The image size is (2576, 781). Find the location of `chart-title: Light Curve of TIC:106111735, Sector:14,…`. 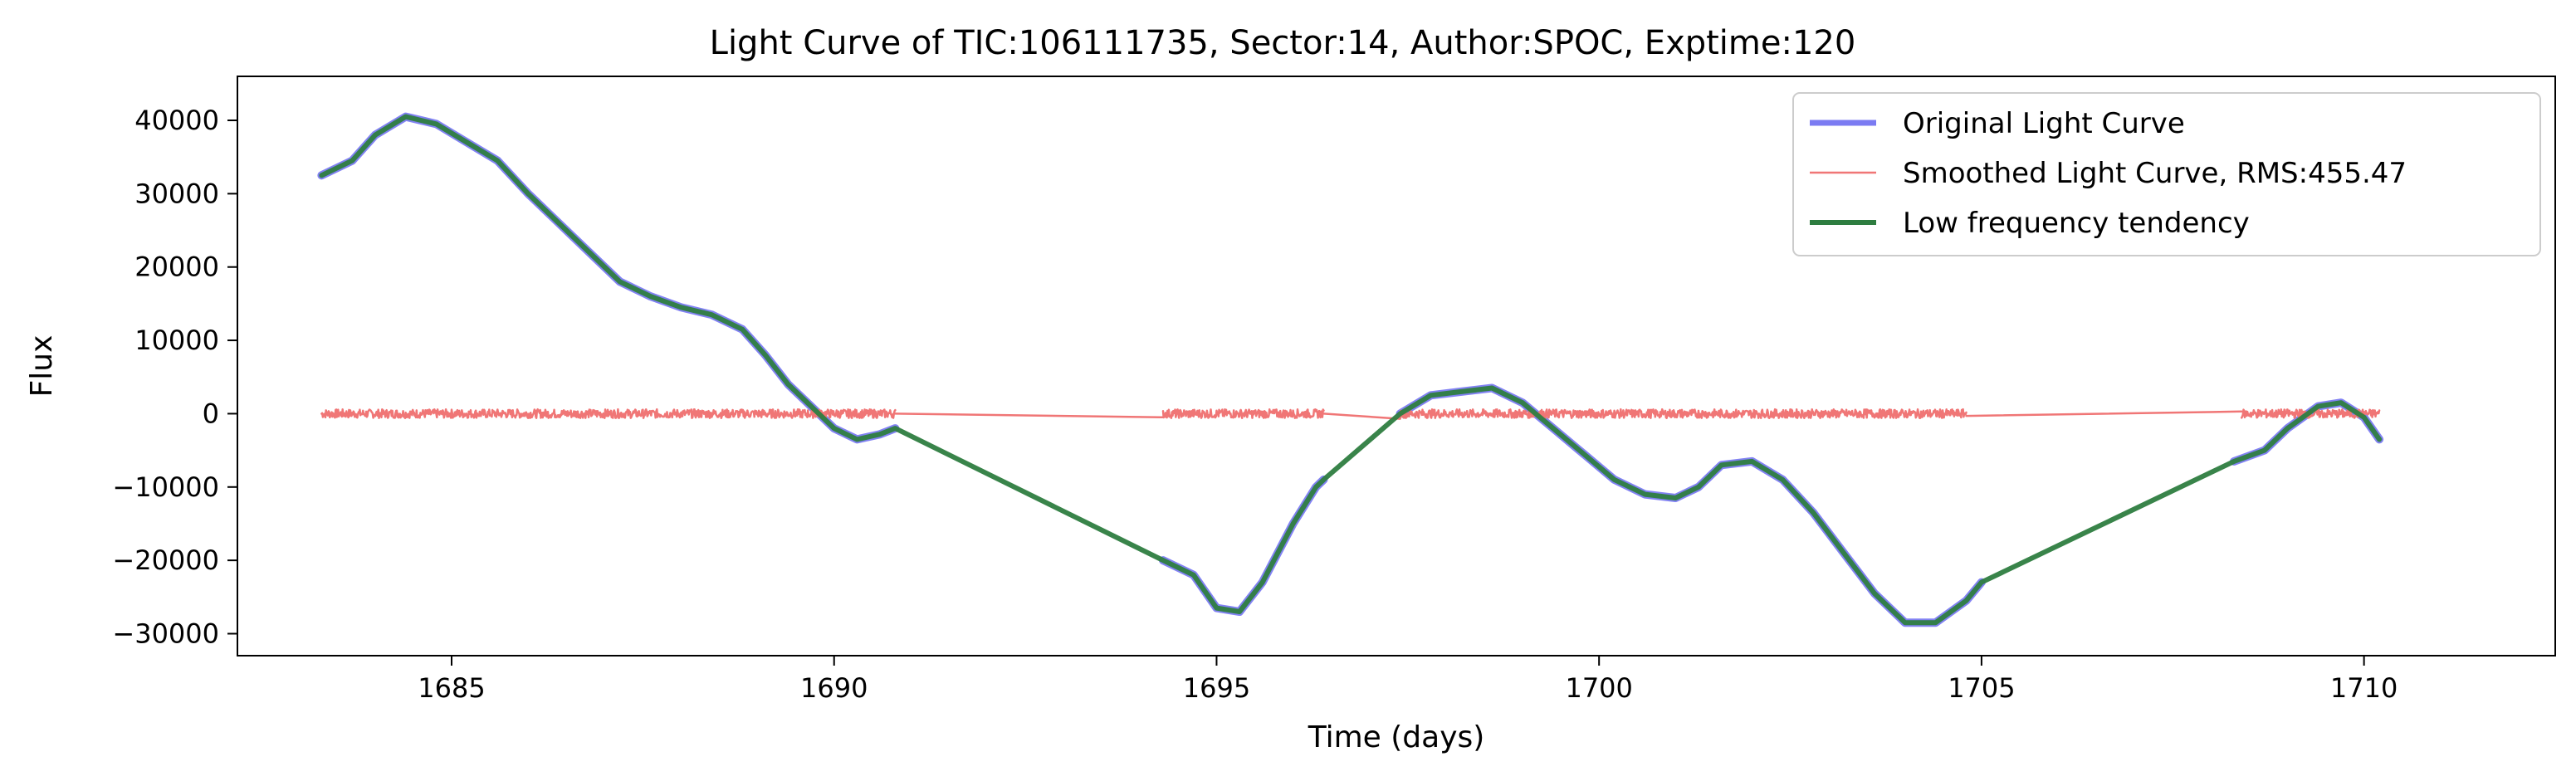

chart-title: Light Curve of TIC:106111735, Sector:14,… is located at coordinates (1283, 43).